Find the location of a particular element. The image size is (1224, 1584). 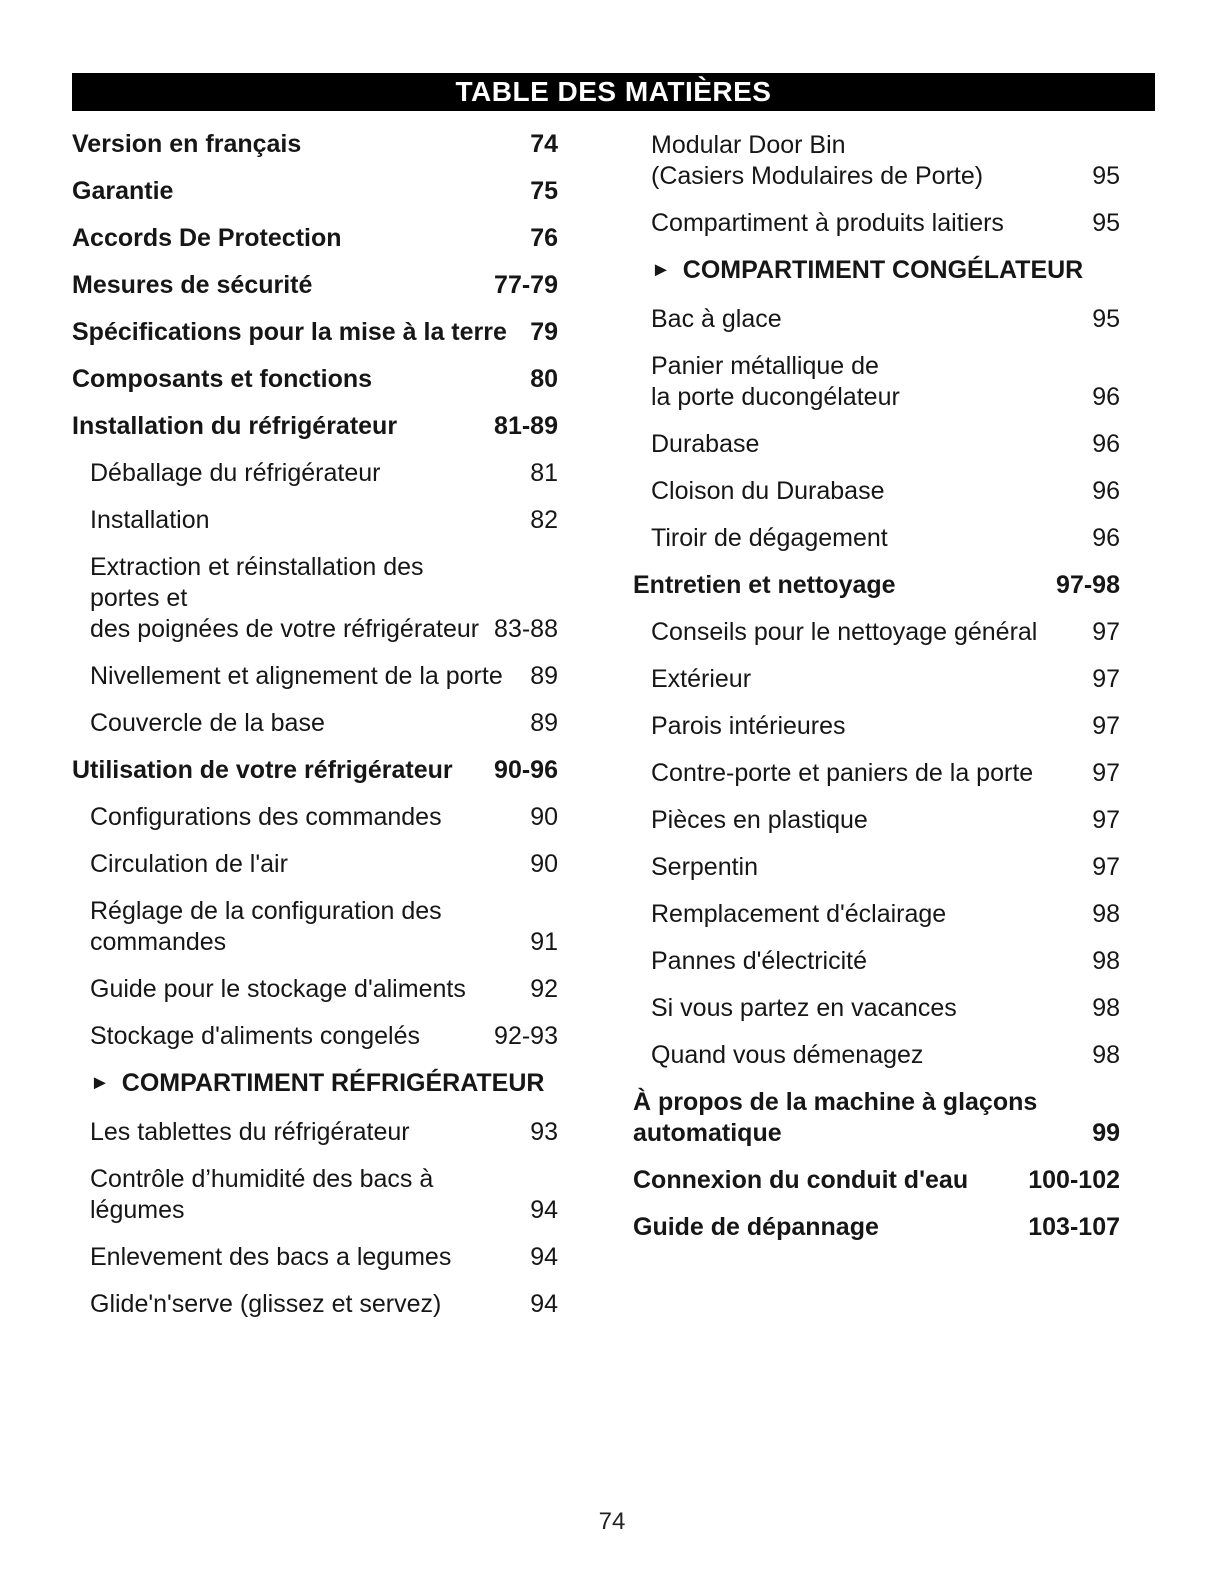

toc-entry-label: Spécifications pour la mise à la terre is located at coordinates (297, 332).